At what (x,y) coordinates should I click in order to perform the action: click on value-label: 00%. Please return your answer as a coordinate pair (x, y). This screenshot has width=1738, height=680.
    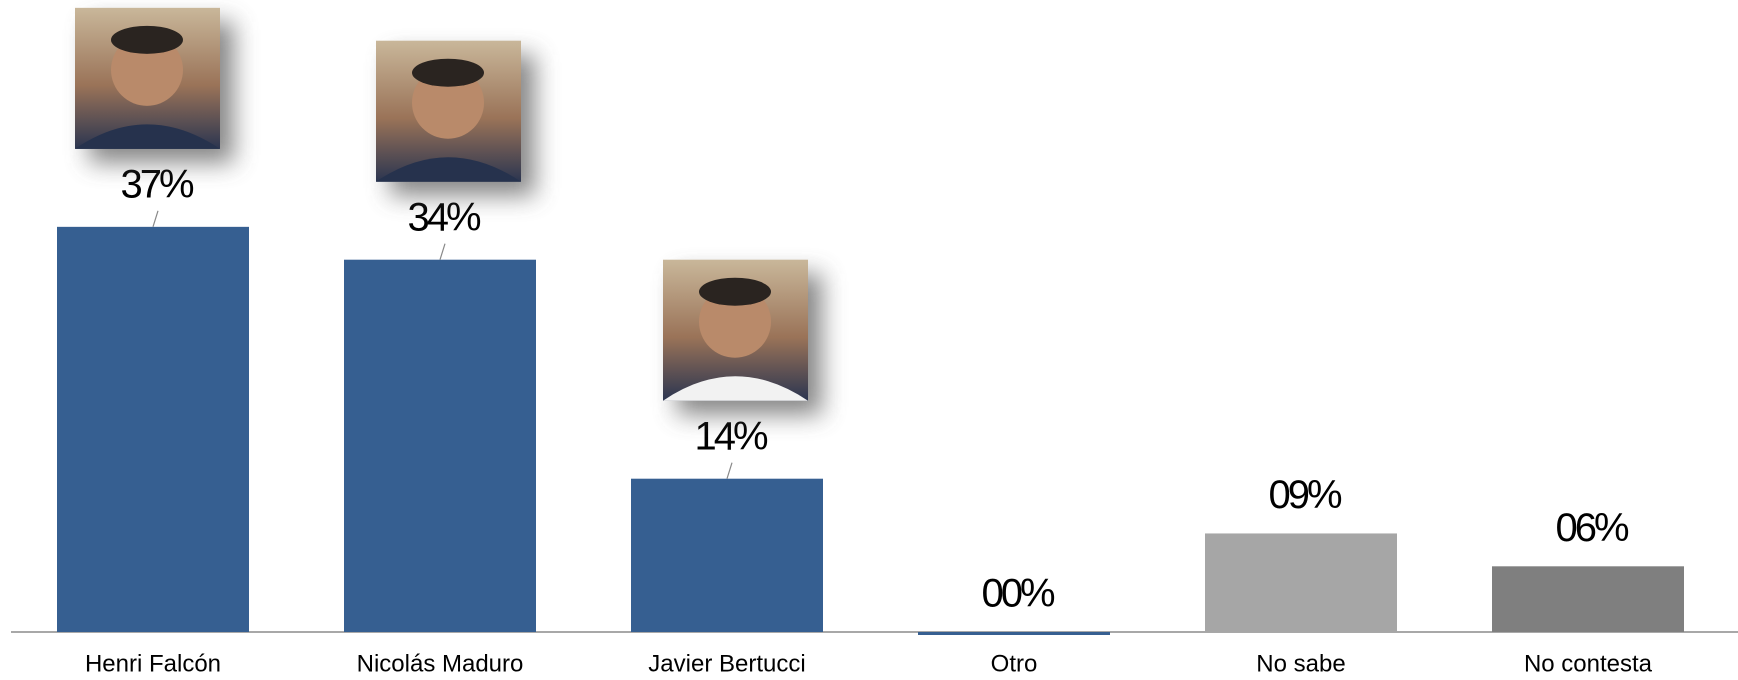
    Looking at the image, I should click on (1017, 594).